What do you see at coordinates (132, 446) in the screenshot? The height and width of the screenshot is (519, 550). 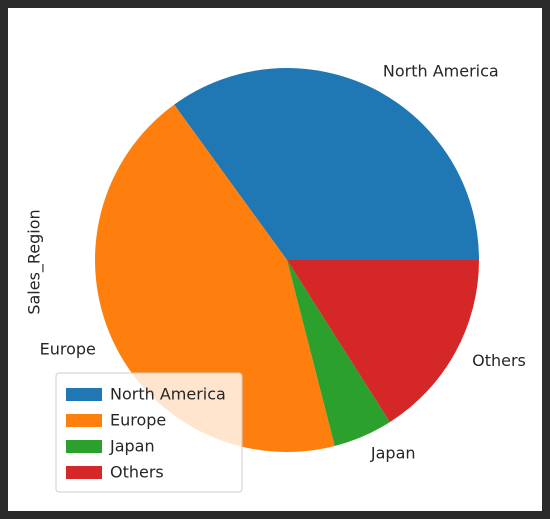 I see `legend-label-japan: Japan` at bounding box center [132, 446].